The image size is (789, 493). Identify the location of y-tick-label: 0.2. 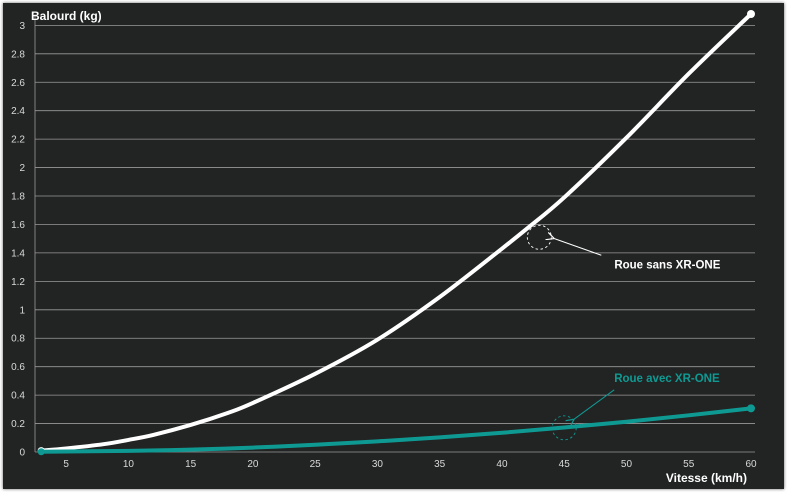
(18, 424).